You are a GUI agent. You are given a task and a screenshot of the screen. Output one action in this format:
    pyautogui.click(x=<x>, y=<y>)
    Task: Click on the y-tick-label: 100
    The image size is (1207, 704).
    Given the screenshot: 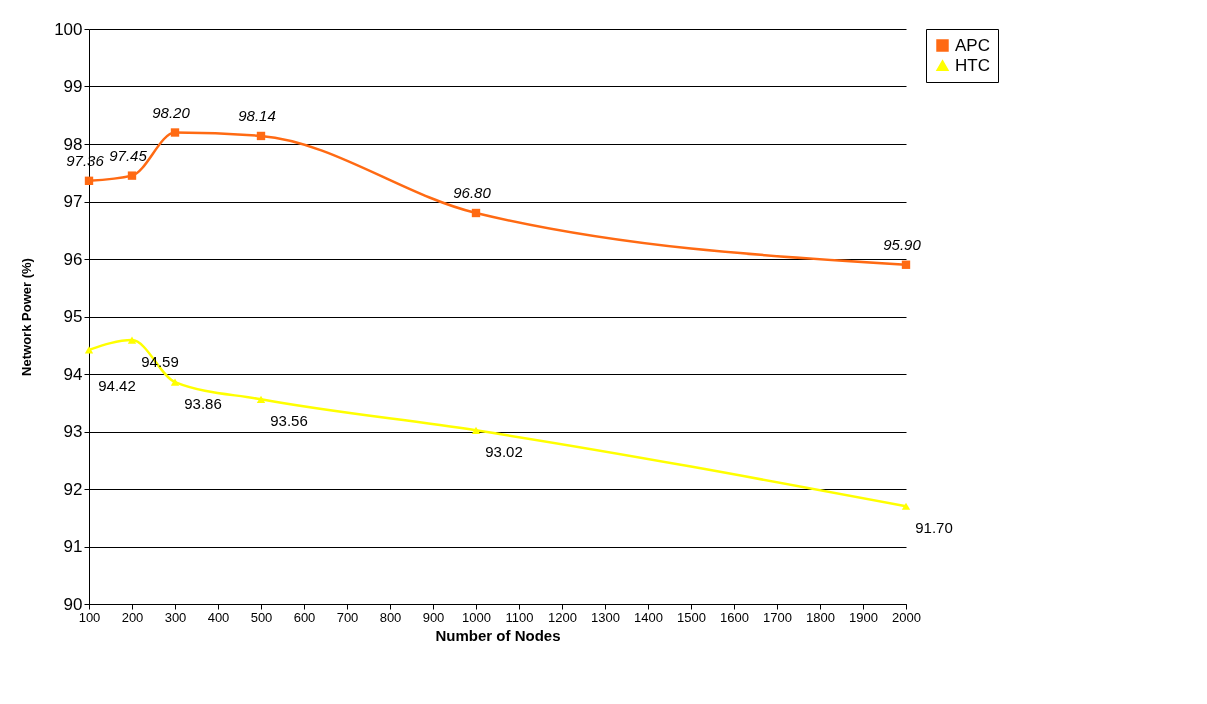 What is the action you would take?
    pyautogui.click(x=68, y=29)
    